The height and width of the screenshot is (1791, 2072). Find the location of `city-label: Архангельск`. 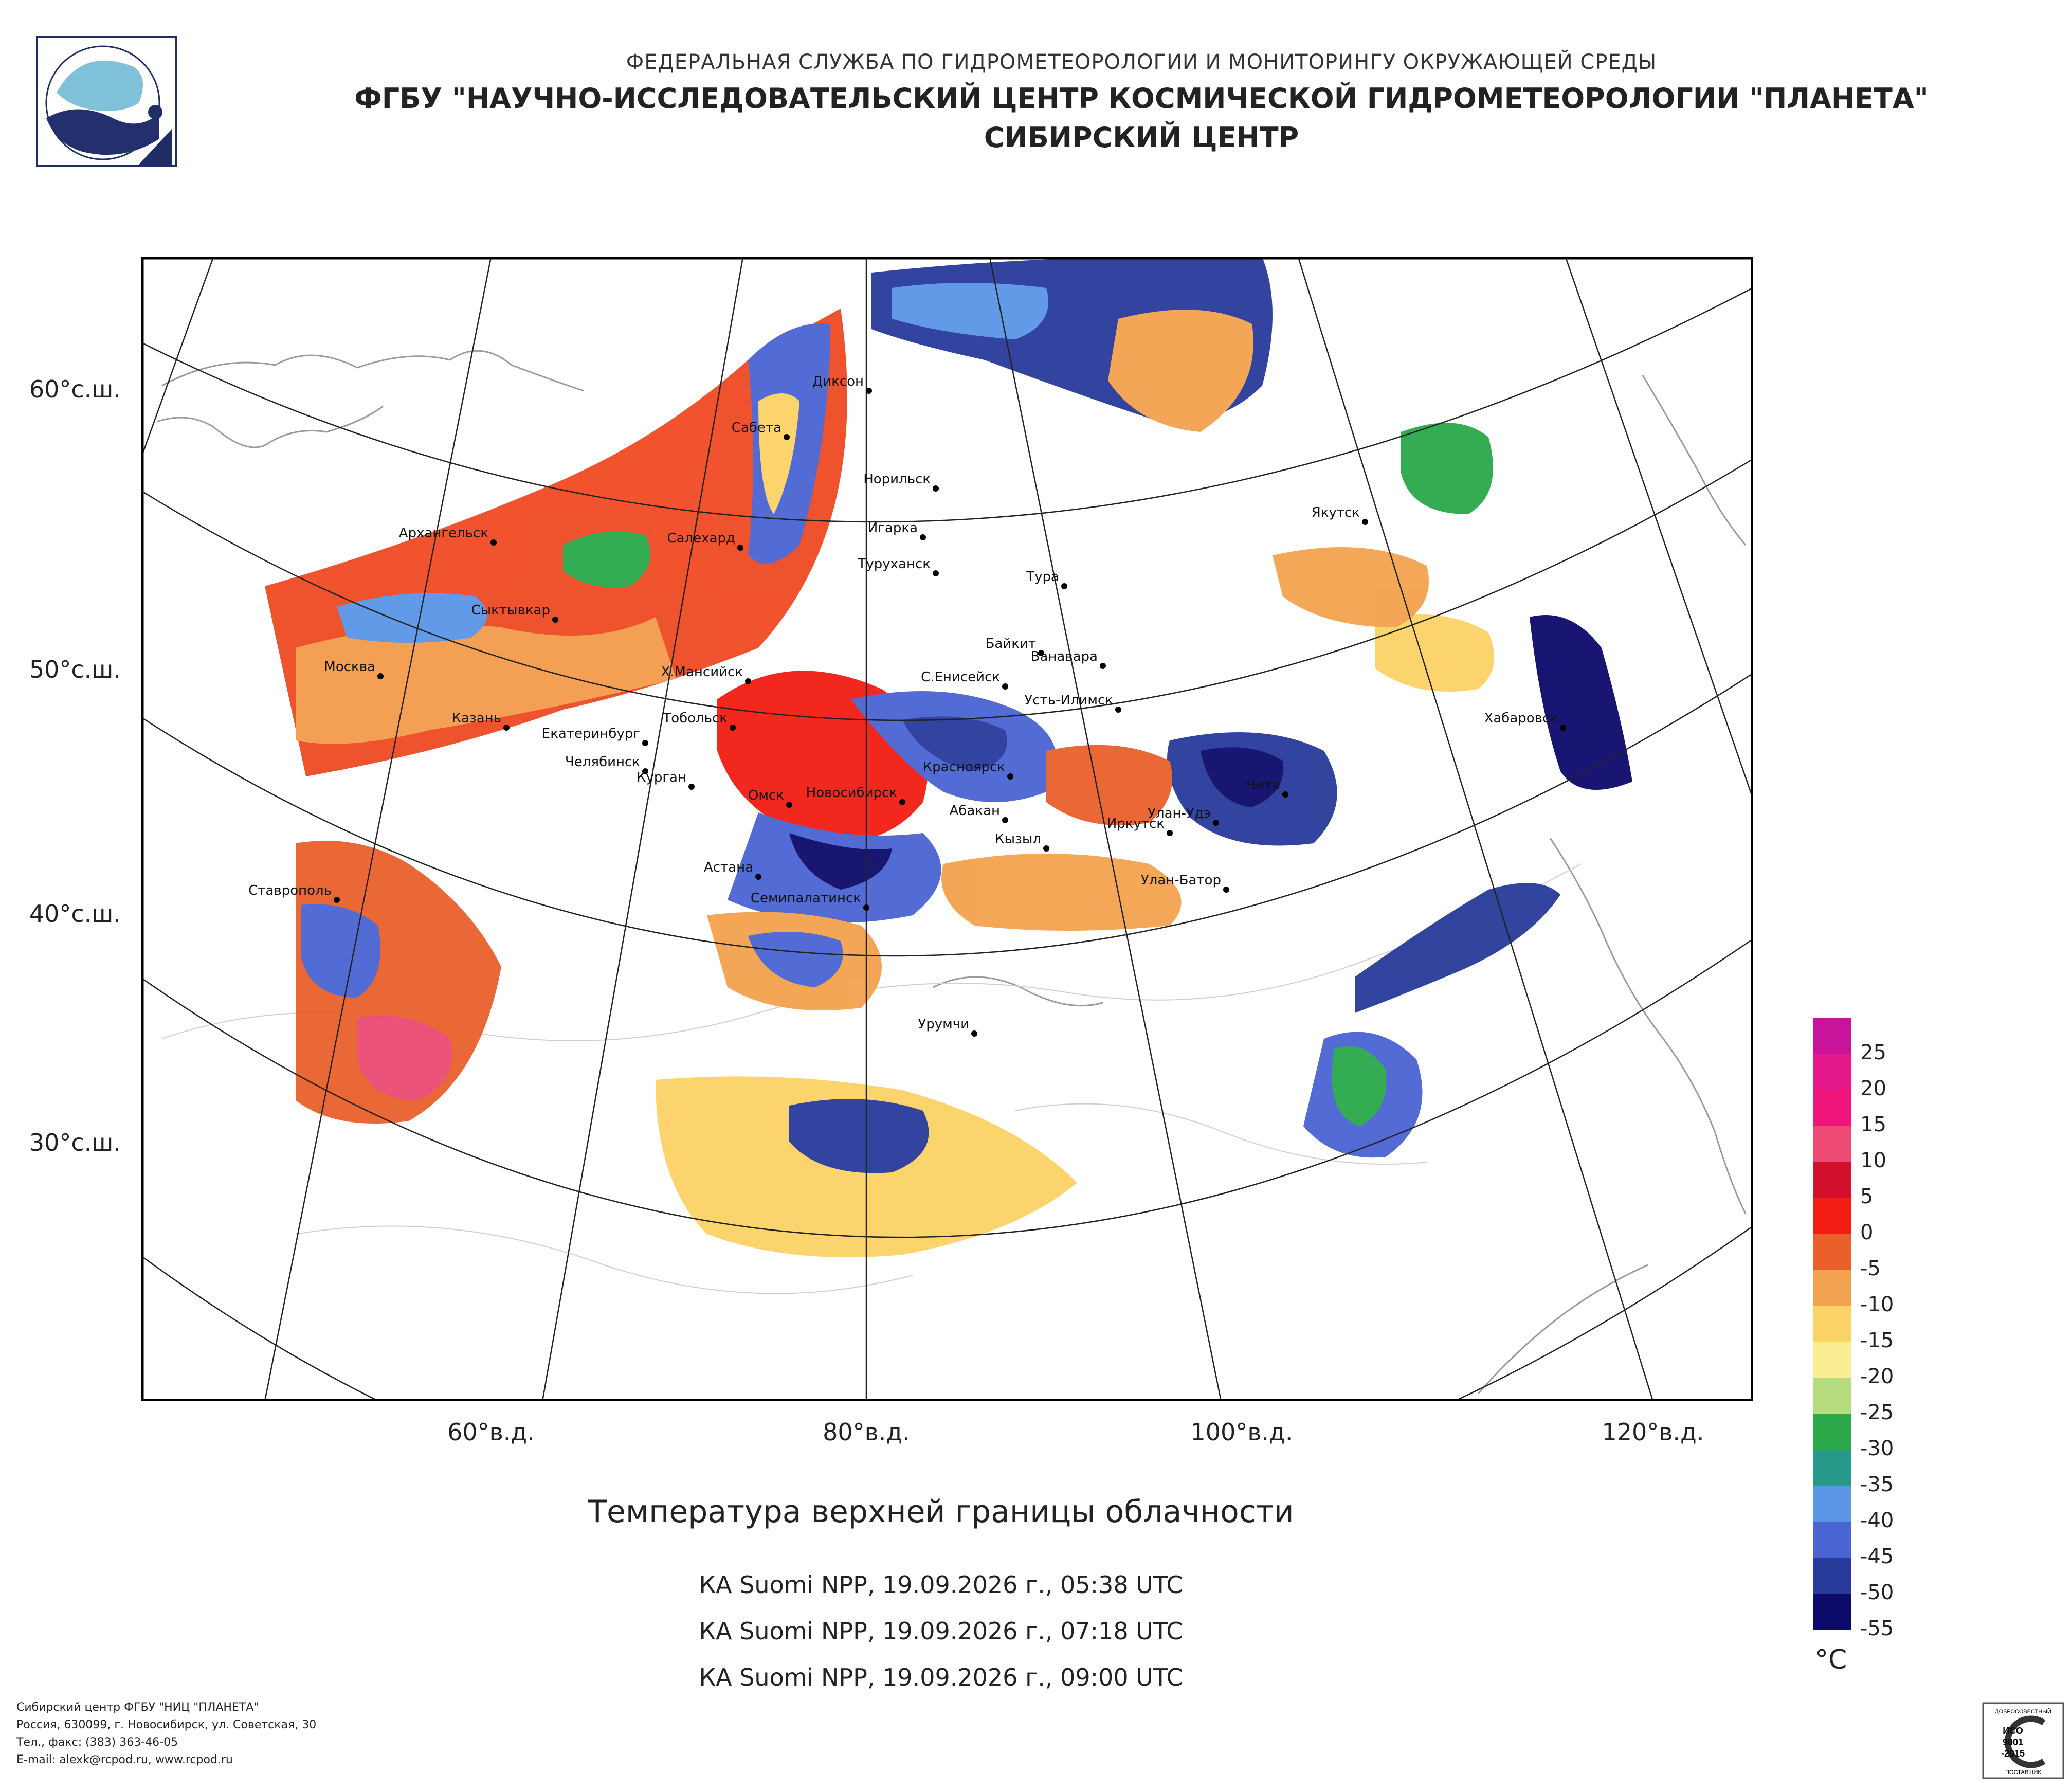

city-label: Архангельск is located at coordinates (443, 534).